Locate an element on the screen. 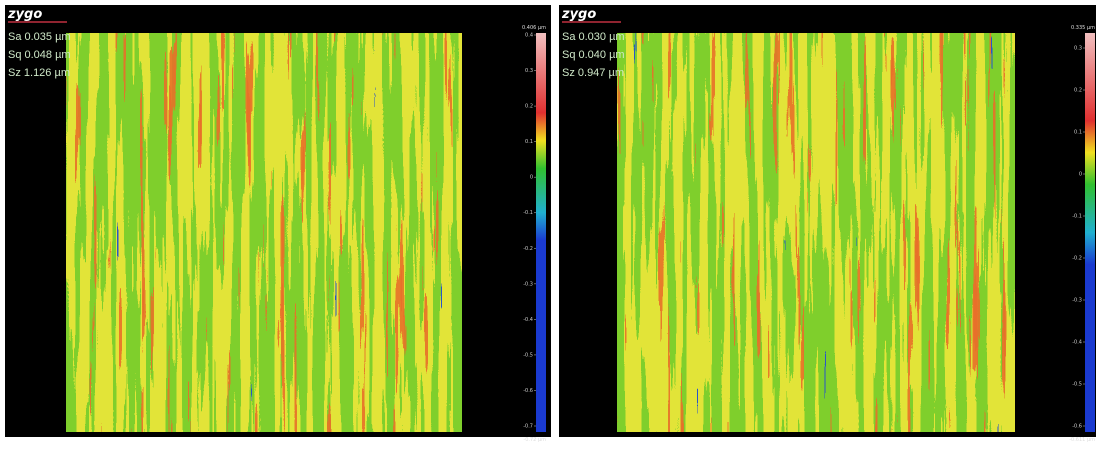 The width and height of the screenshot is (1097, 456). scale-min: -0.611 µm is located at coordinates (1082, 440).